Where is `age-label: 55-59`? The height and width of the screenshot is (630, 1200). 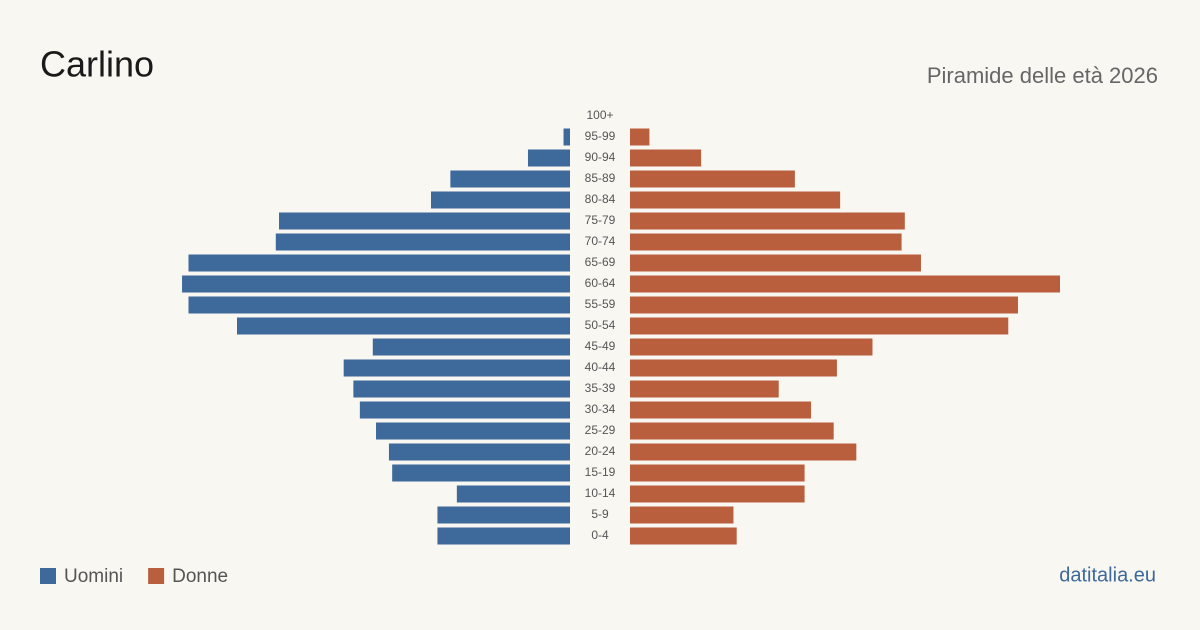 age-label: 55-59 is located at coordinates (600, 304).